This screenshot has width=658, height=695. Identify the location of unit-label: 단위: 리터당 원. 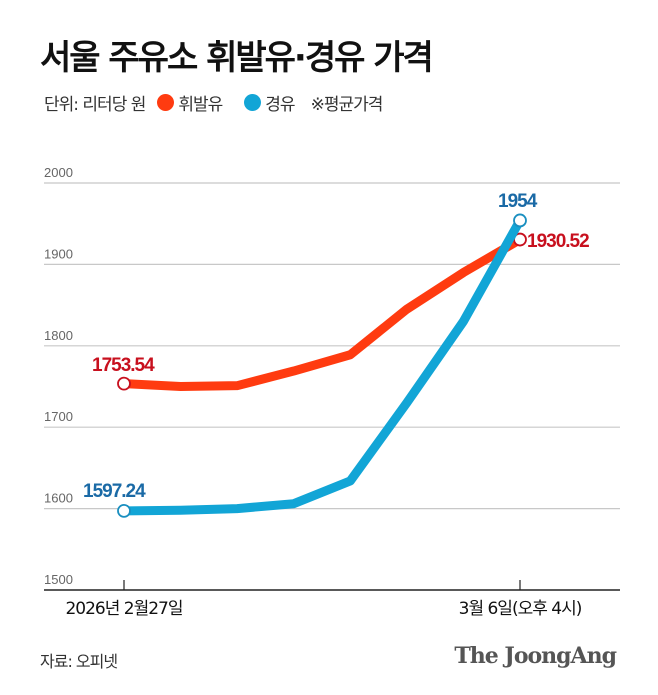
(95, 105).